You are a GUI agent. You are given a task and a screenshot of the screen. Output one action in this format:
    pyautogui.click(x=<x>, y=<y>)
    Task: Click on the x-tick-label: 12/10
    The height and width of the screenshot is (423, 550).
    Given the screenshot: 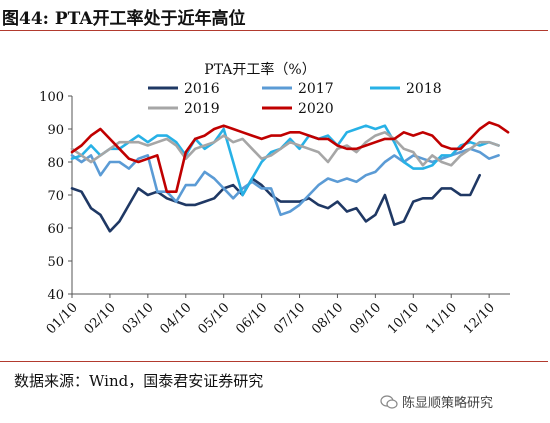 What is the action you would take?
    pyautogui.click(x=479, y=318)
    